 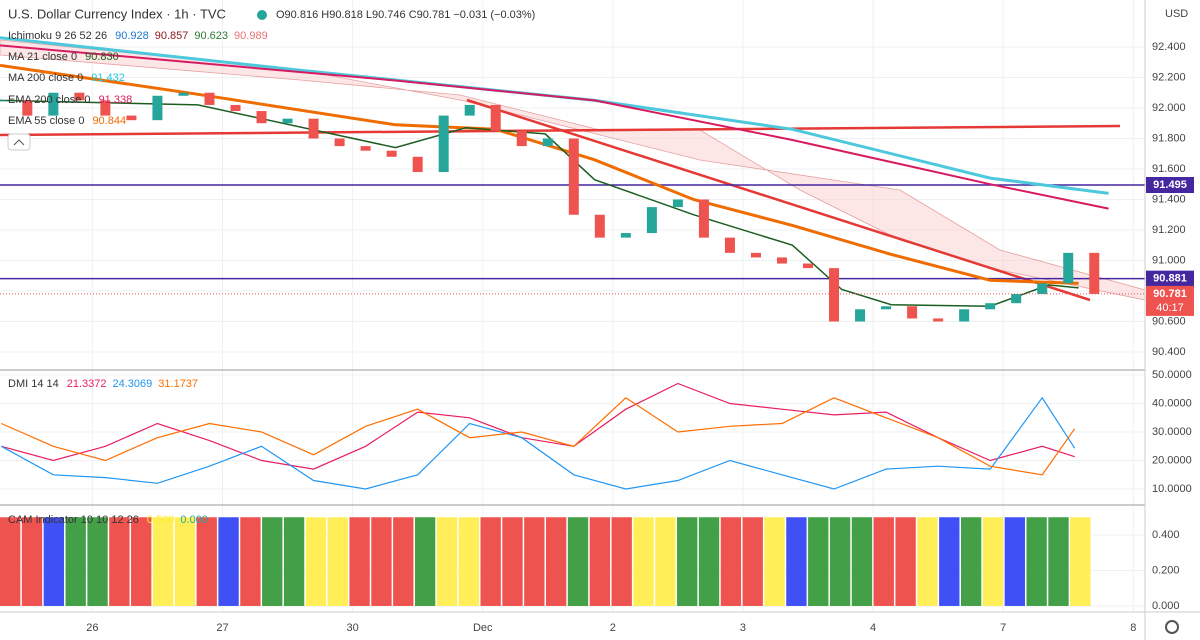 I want to click on level-badge, so click(x=1170, y=278).